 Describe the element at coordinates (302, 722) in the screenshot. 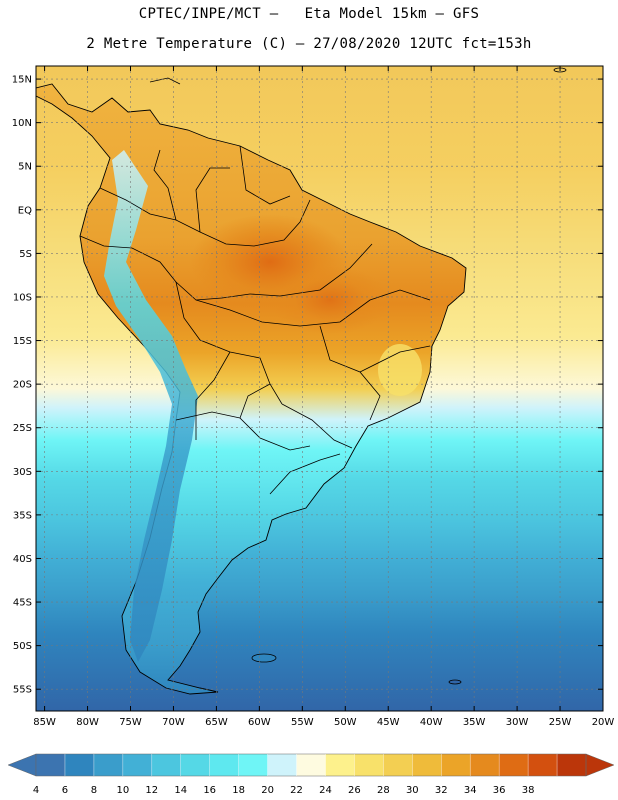

I see `lon-label: 55W` at that location.